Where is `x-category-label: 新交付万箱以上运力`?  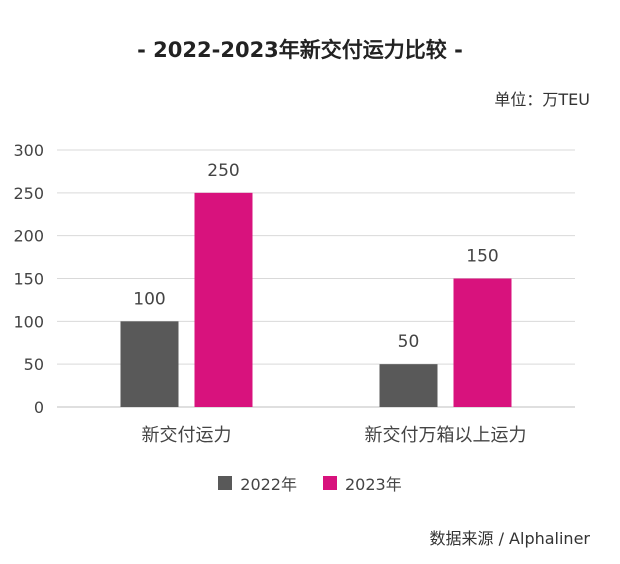 x-category-label: 新交付万箱以上运力 is located at coordinates (446, 435).